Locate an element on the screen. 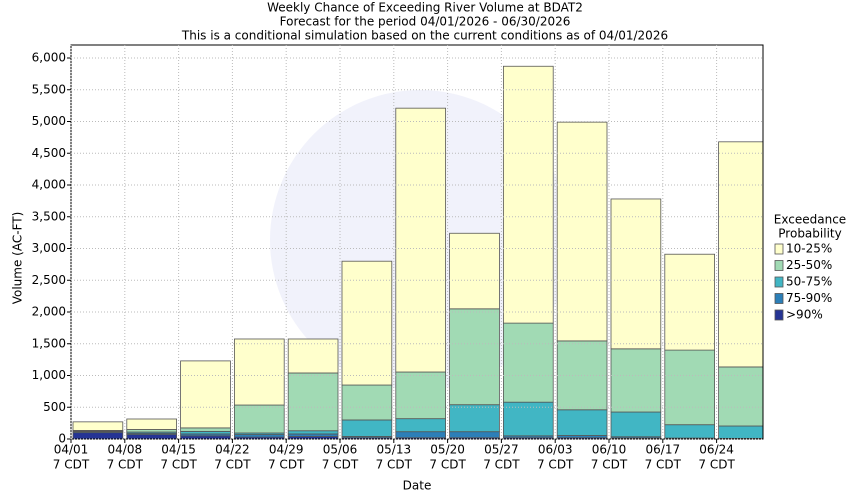  x-tick-label: 04/22 is located at coordinates (232, 450).